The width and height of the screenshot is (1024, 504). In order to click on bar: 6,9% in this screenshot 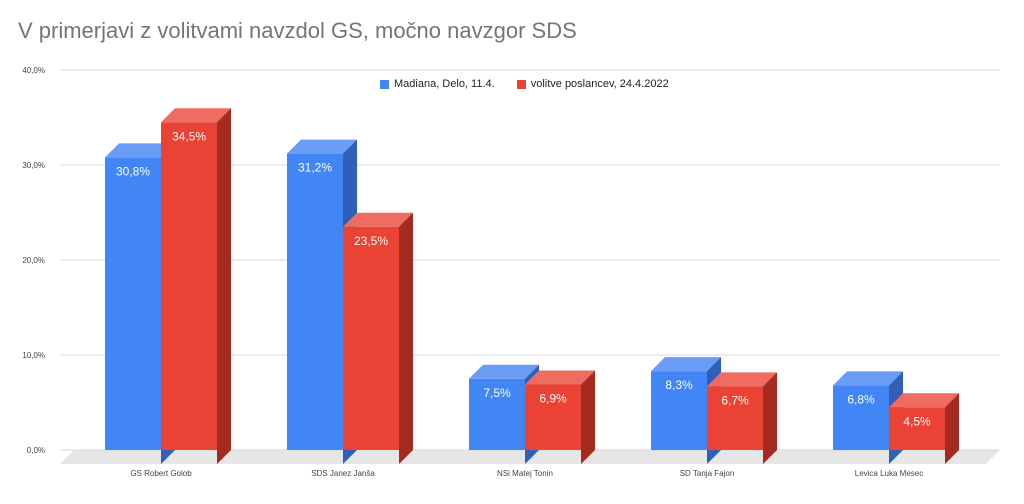, I will do `click(560, 417)`.